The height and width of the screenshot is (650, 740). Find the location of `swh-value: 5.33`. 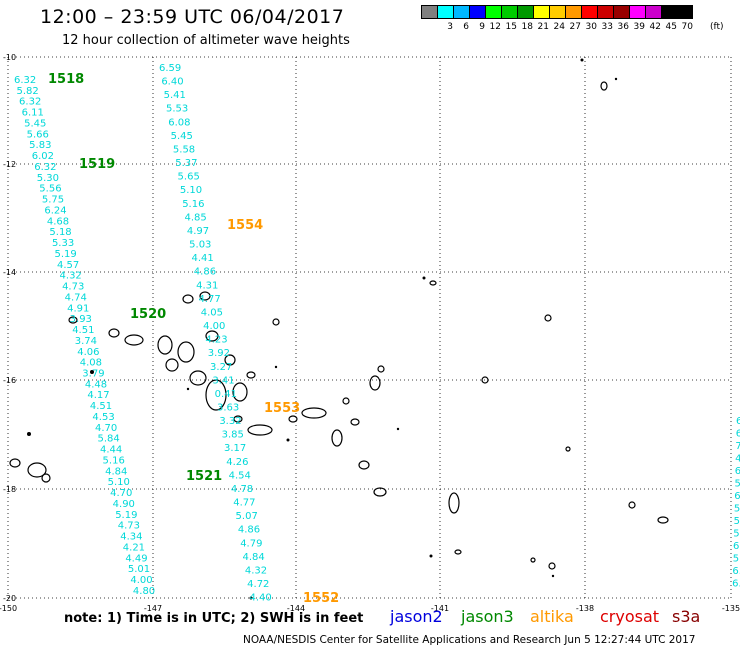

swh-value: 5.33 is located at coordinates (63, 243).